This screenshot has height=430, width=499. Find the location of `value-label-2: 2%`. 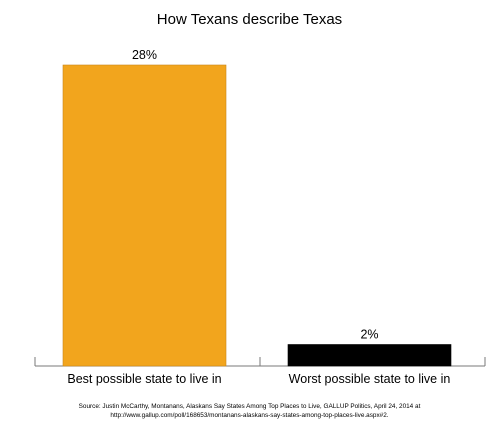

value-label-2: 2% is located at coordinates (369, 335).